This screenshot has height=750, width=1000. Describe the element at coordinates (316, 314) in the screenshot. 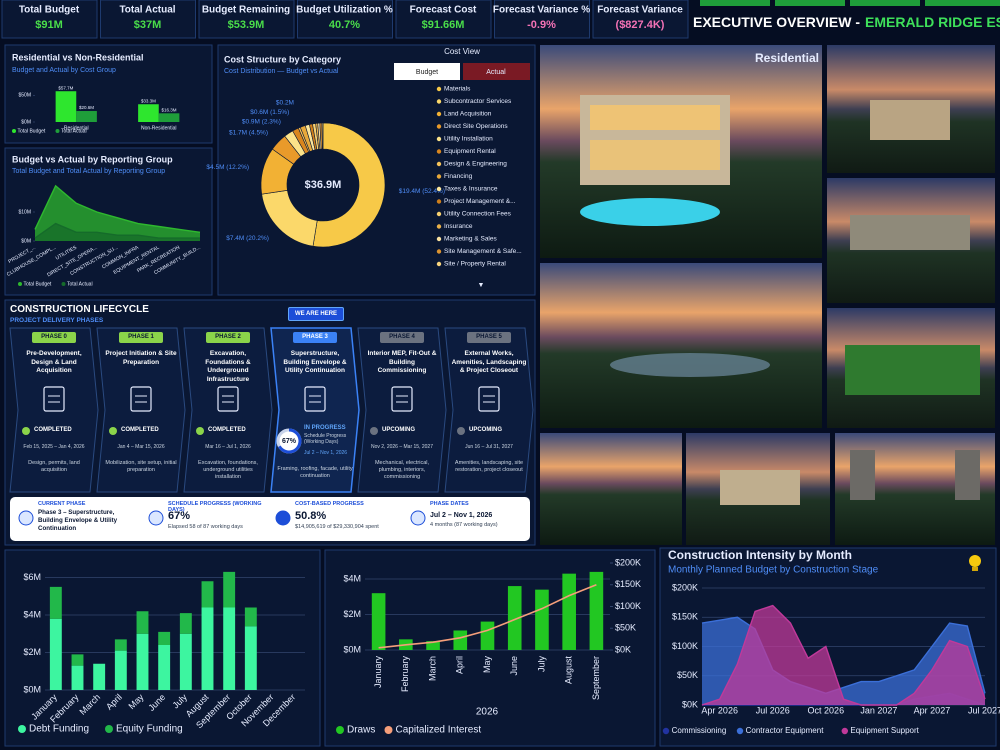

I see `here-marker: WE ARE HERE` at that location.